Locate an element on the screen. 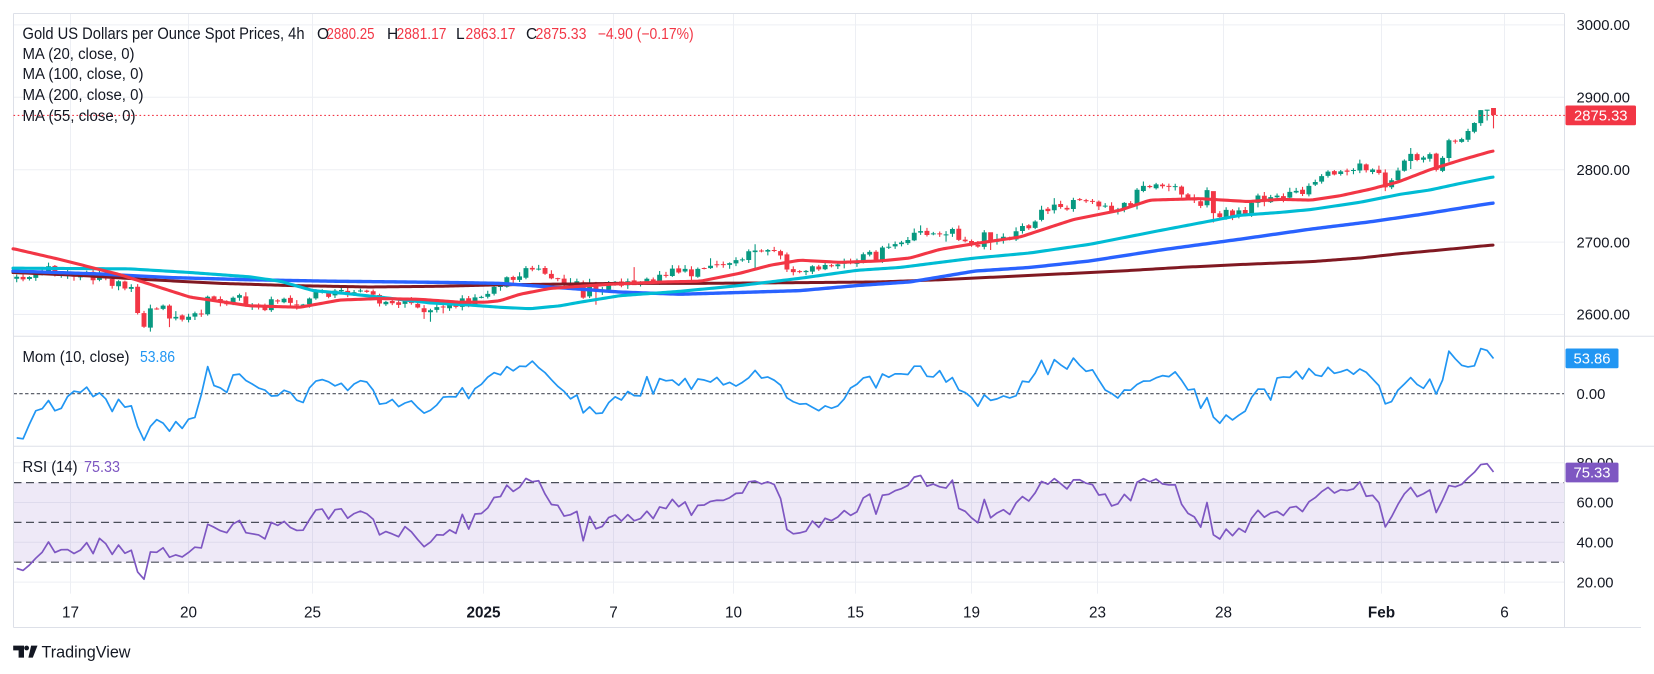 This screenshot has height=674, width=1654. svg-text: 17 is located at coordinates (70, 613).